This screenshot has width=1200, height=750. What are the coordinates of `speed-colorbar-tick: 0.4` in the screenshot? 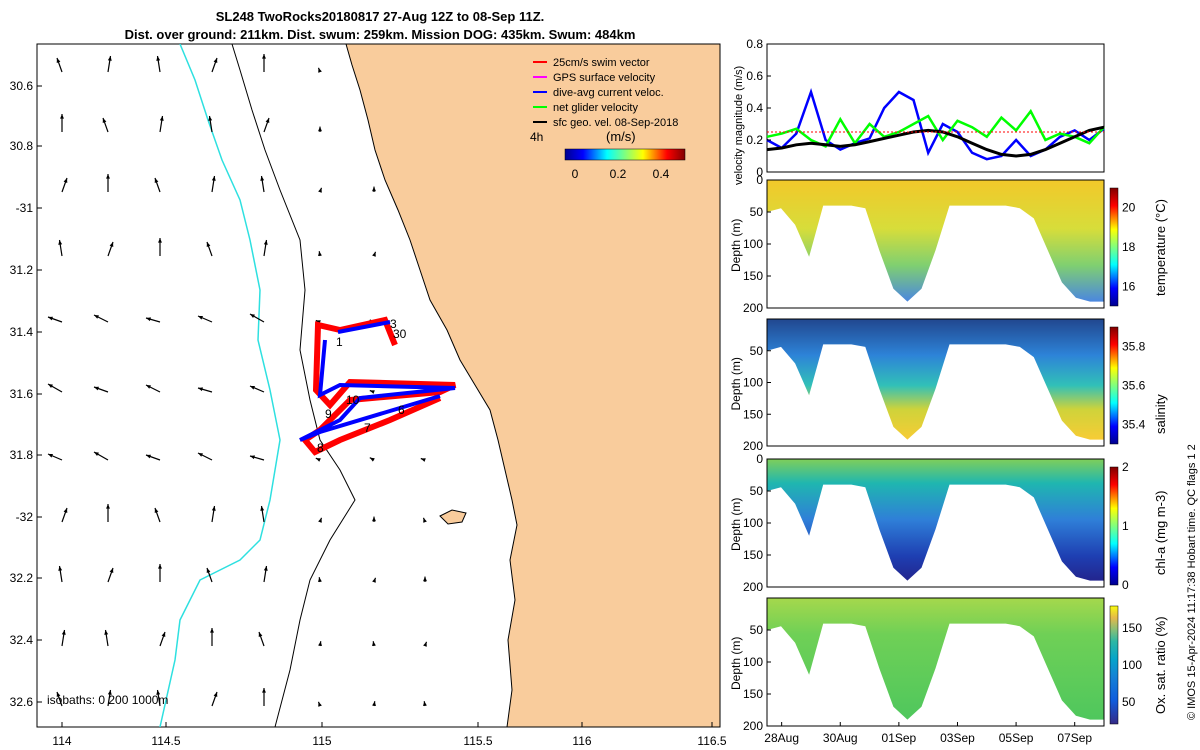 It's located at (661, 174).